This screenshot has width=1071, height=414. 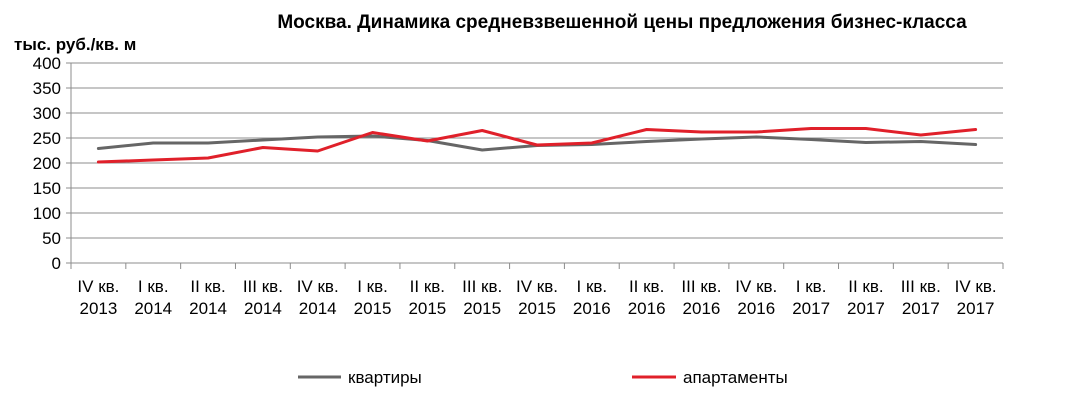 I want to click on legend: квартиры апартаменты, so click(x=543, y=377).